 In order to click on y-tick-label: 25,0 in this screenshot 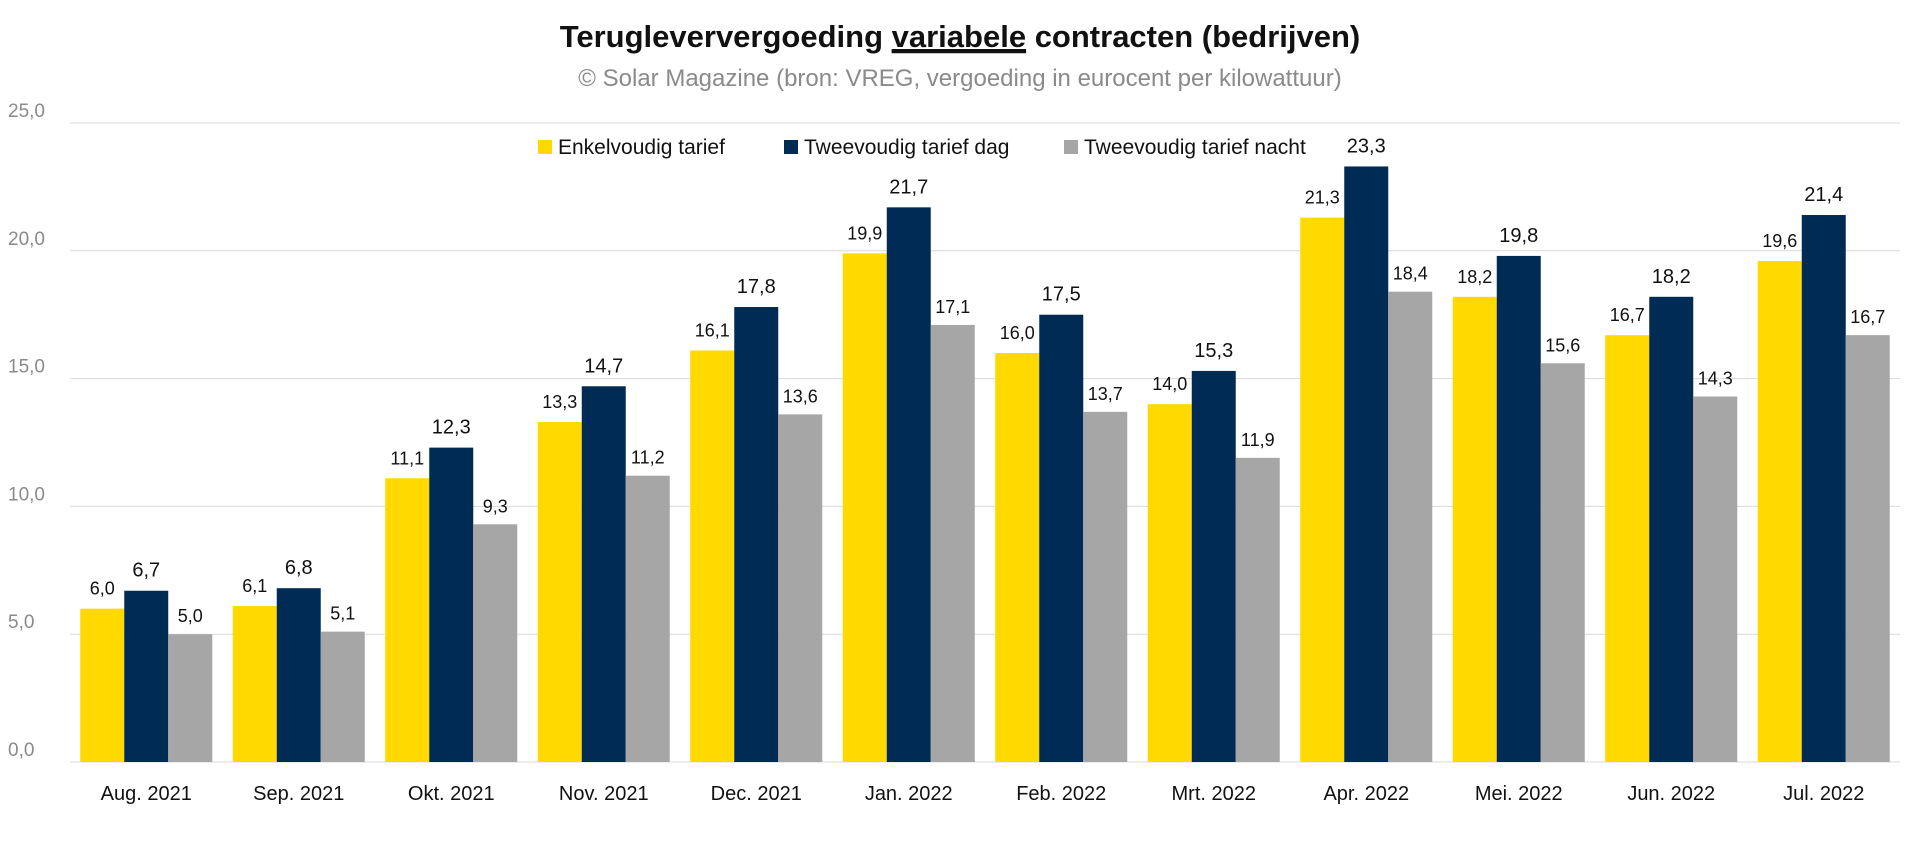, I will do `click(26, 111)`.